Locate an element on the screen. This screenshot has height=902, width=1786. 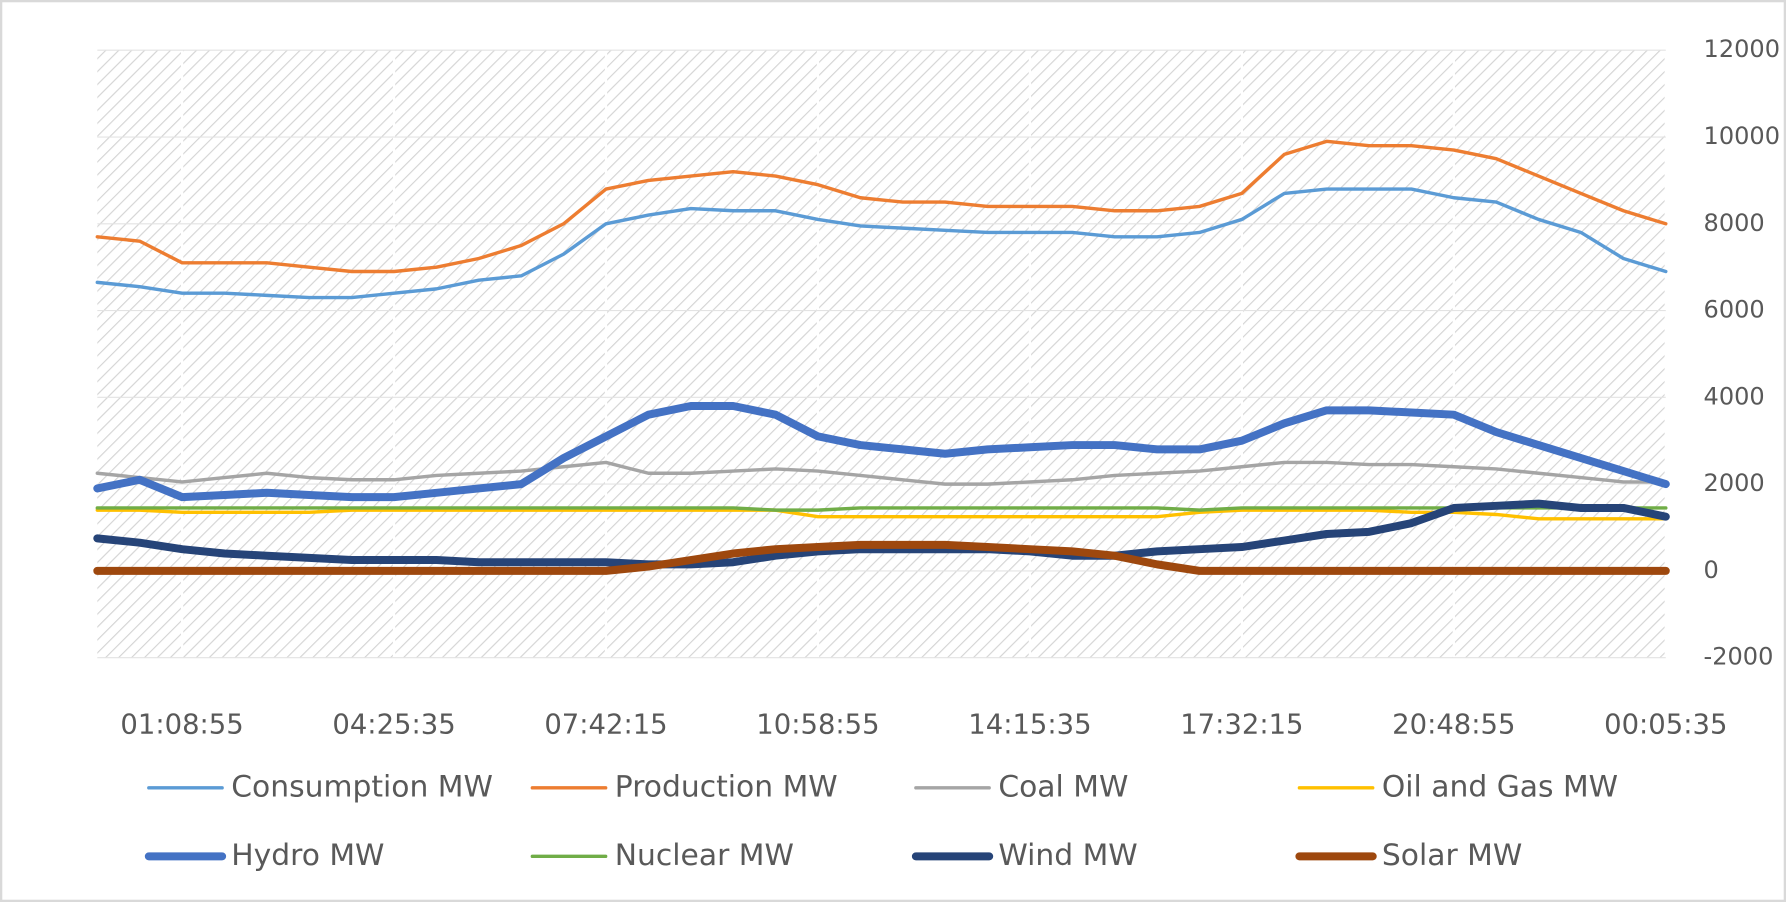
legend-label: Production MW is located at coordinates (726, 786).